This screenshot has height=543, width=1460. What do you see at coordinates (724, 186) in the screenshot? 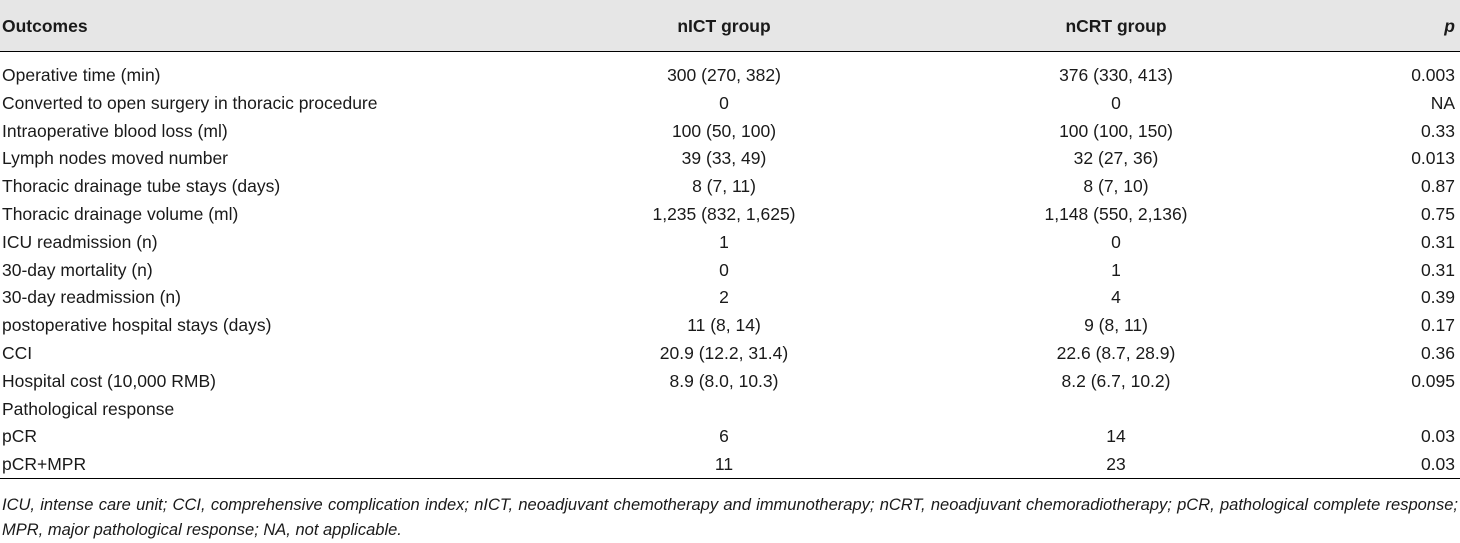
I see `nict-value: 8 (7, 11)` at bounding box center [724, 186].